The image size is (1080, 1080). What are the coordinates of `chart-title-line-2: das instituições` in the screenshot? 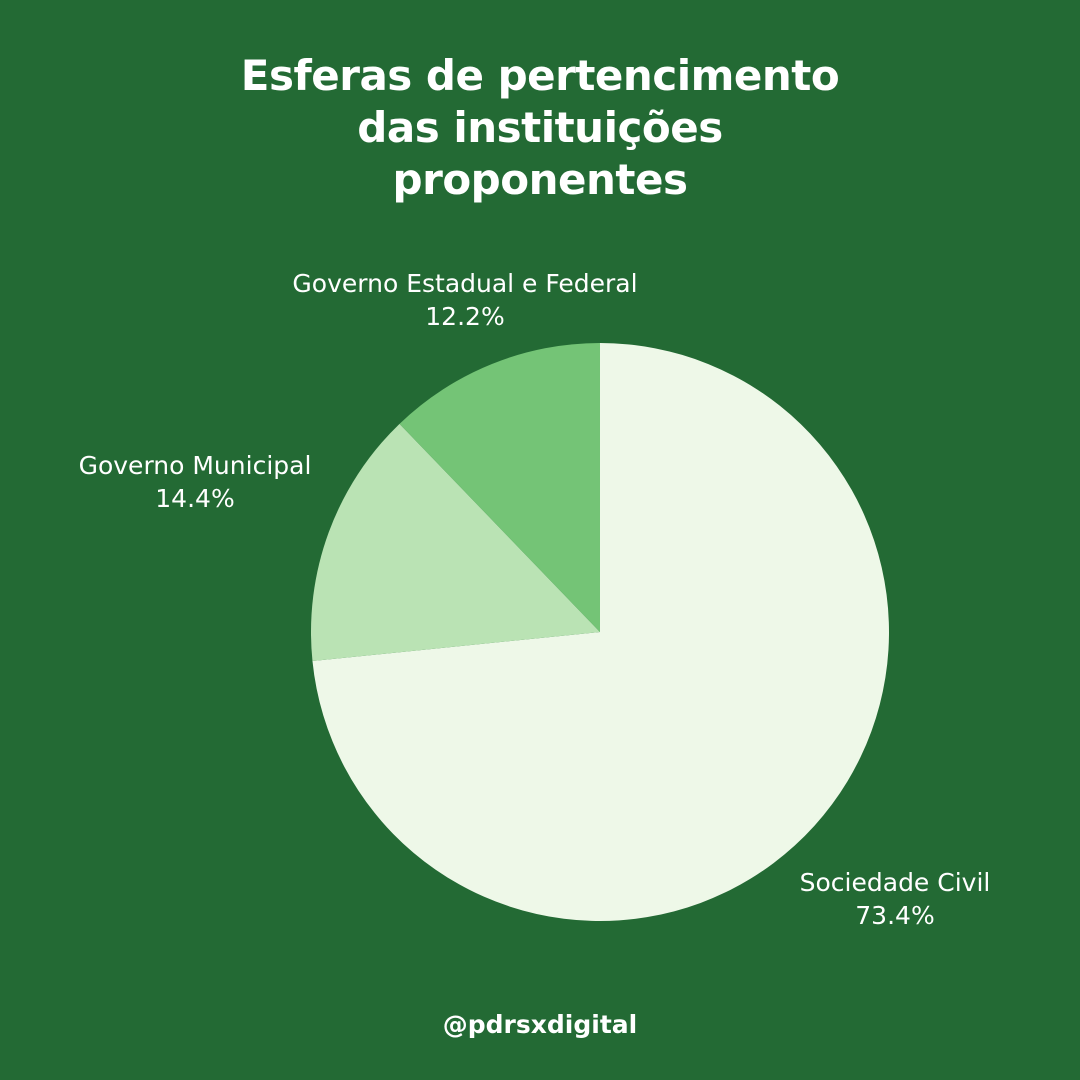 It's located at (540, 127).